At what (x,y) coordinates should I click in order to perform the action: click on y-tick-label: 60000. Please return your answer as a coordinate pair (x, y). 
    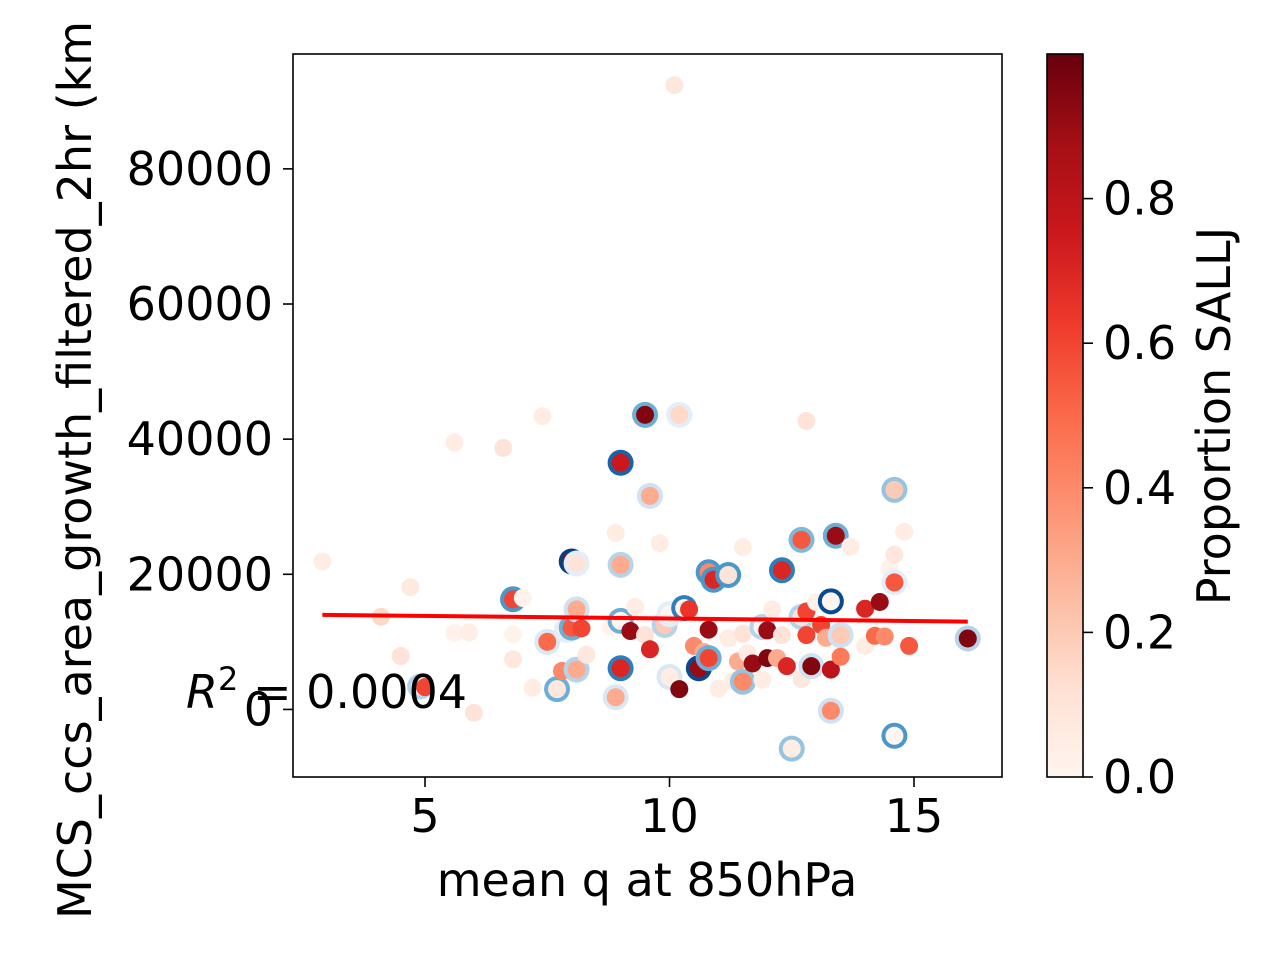
    Looking at the image, I should click on (200, 304).